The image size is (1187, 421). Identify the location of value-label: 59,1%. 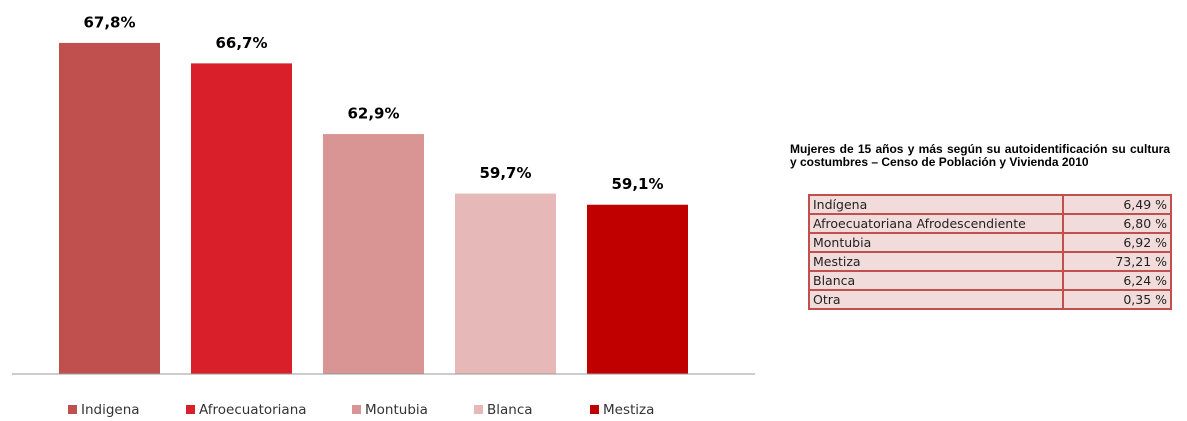
(637, 184).